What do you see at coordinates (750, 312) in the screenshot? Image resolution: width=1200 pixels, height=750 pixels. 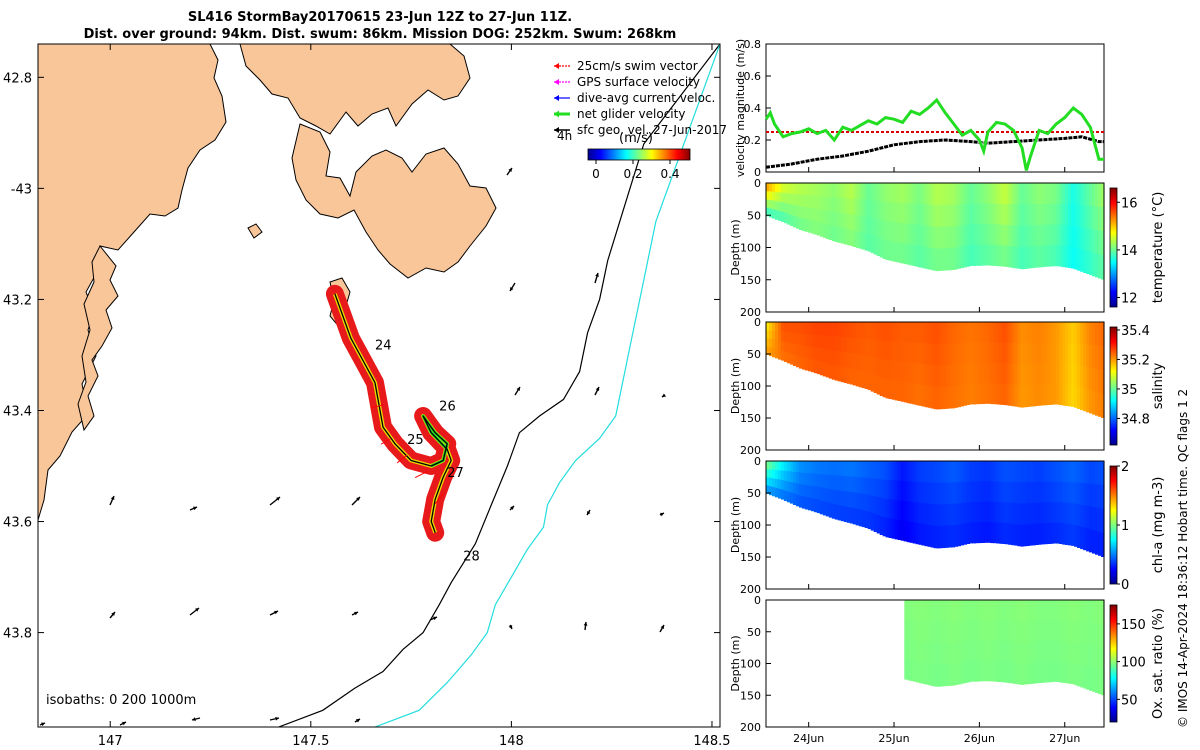 I see `temperature-y-tick-label: 200` at bounding box center [750, 312].